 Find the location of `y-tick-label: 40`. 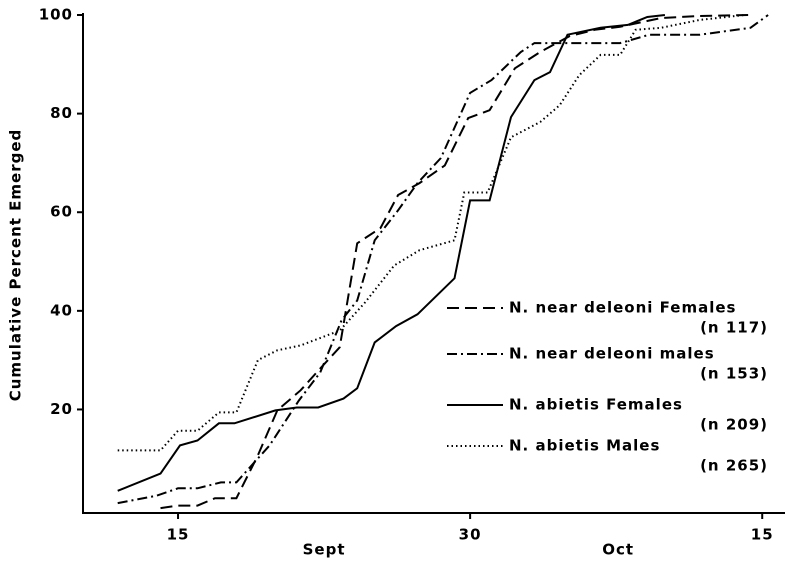

y-tick-label: 40 is located at coordinates (61, 310).